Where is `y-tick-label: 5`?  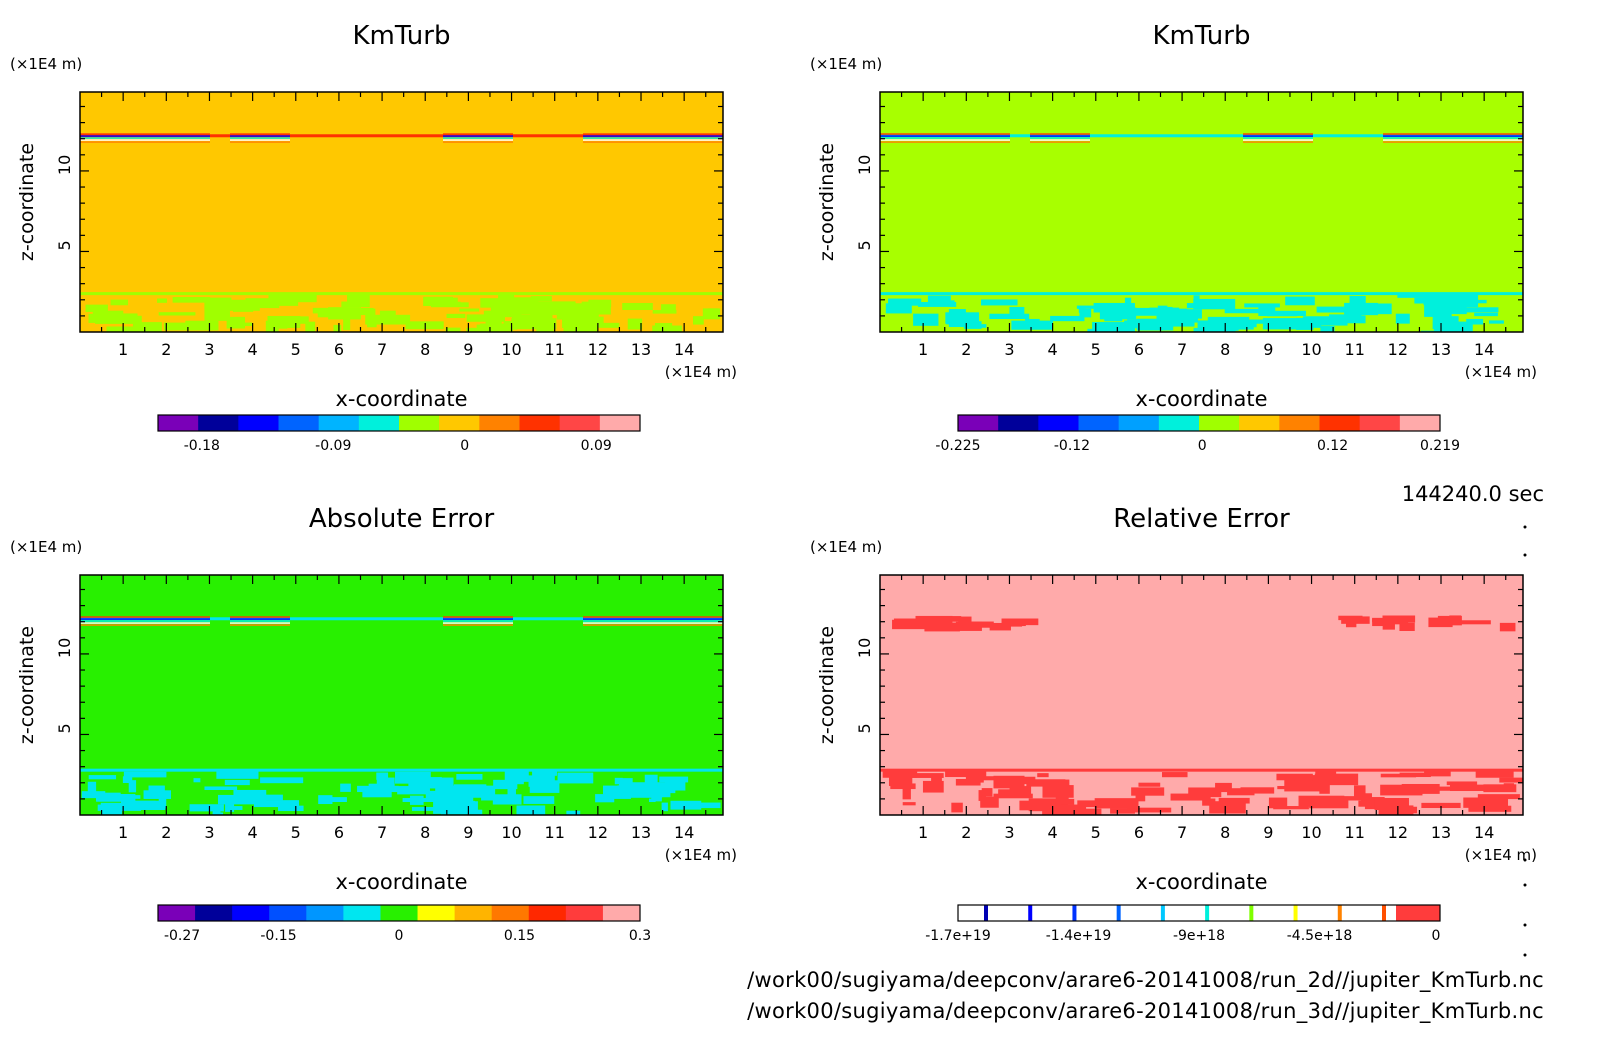
y-tick-label: 5 is located at coordinates (64, 245).